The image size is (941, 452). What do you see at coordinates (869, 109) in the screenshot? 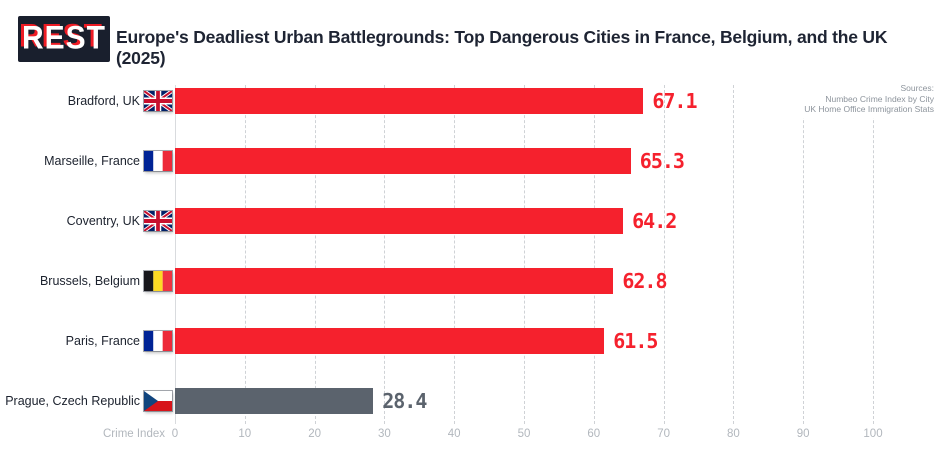
I see `sources-item-home-office: UK Home Office Immigration Stats` at bounding box center [869, 109].